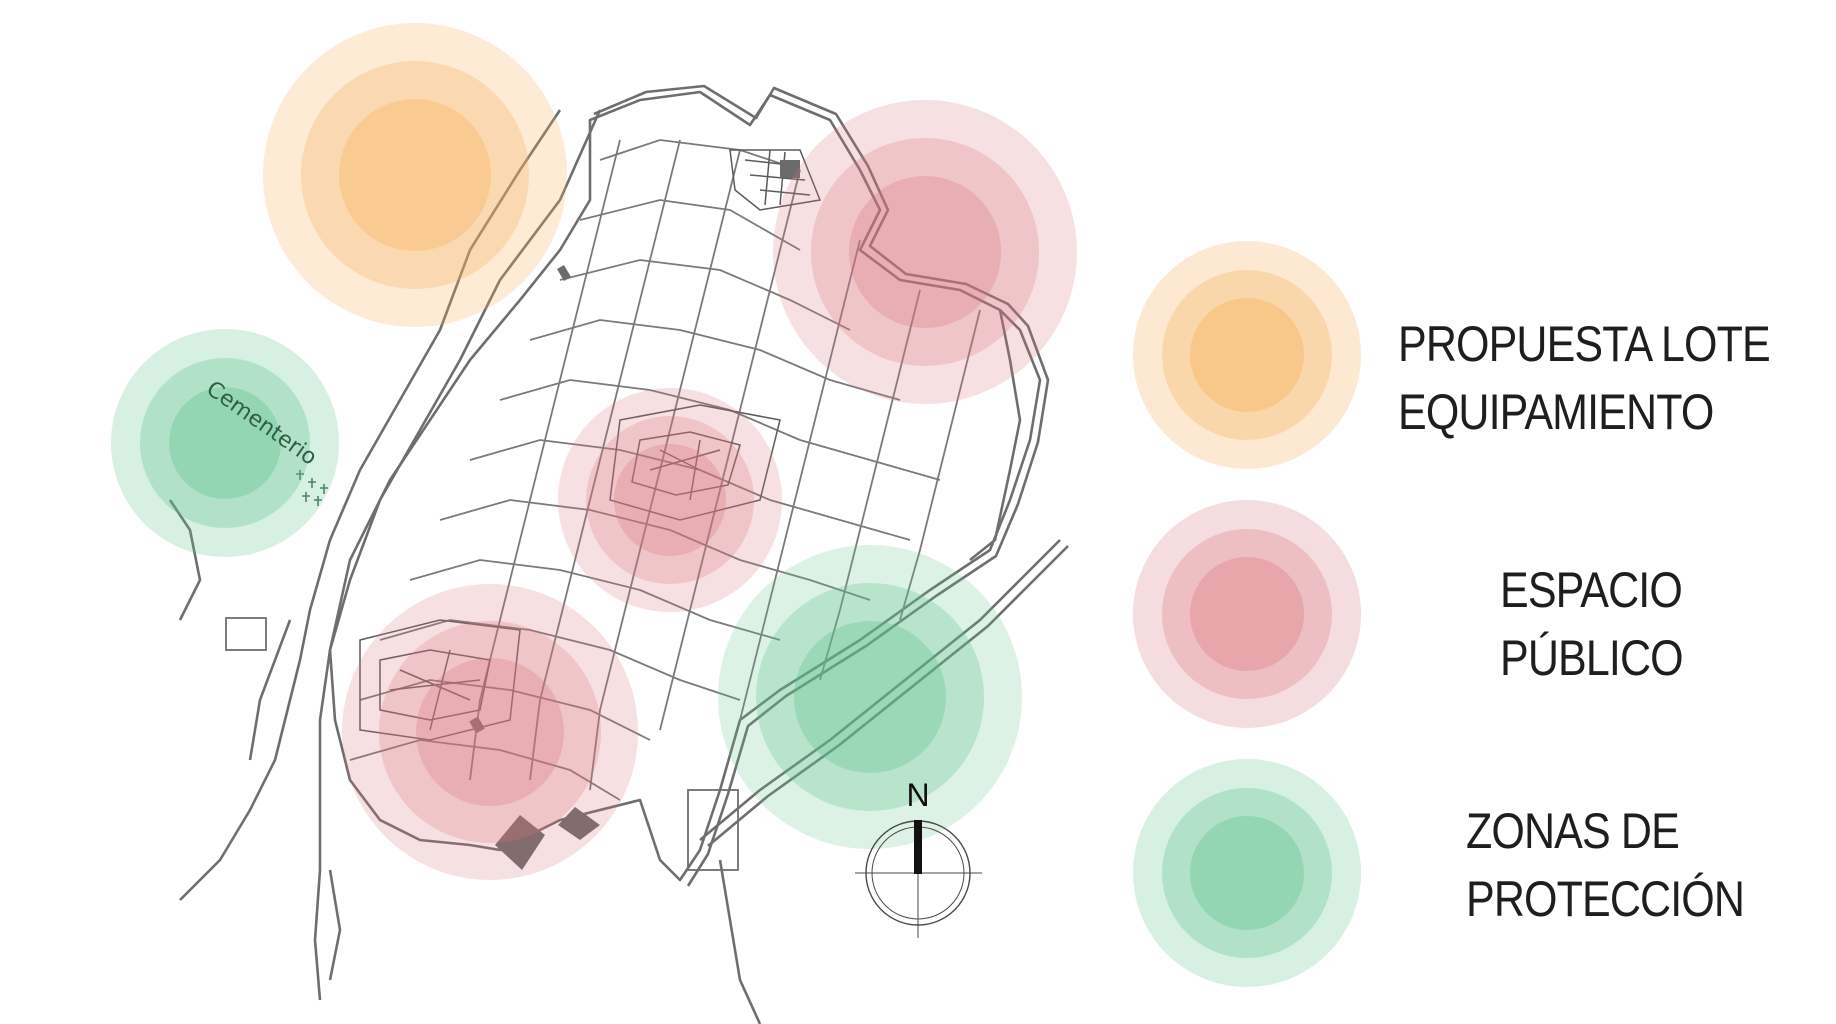 The image size is (1836, 1024). What do you see at coordinates (670, 500) in the screenshot?
I see `zone-red-center` at bounding box center [670, 500].